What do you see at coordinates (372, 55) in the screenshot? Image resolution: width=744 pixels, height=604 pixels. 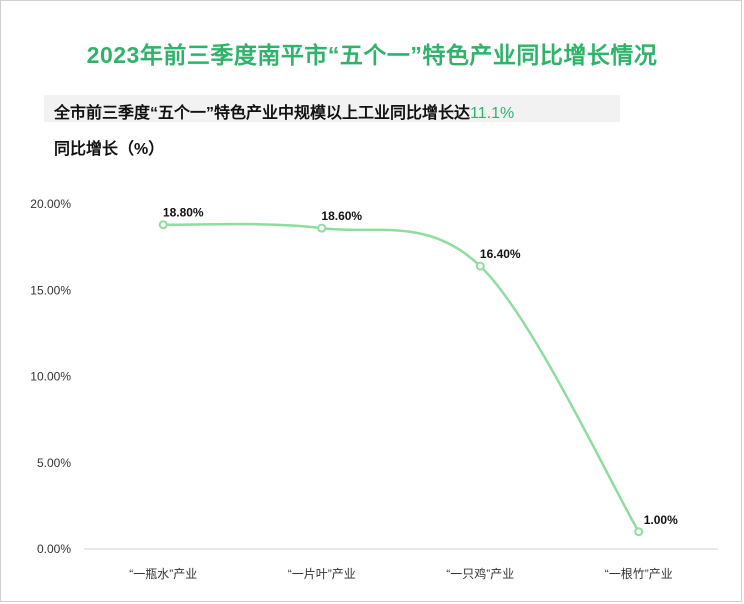 I see `chart-title: 2023年前三季度南平市“五个一”特色产业同比增长情况` at bounding box center [372, 55].